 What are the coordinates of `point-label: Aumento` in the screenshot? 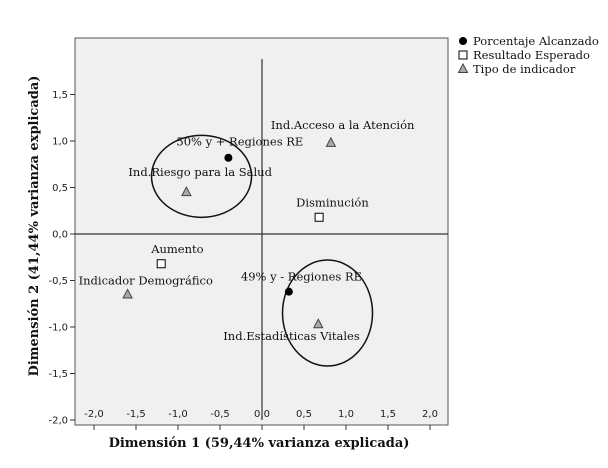 It's located at (176, 249).